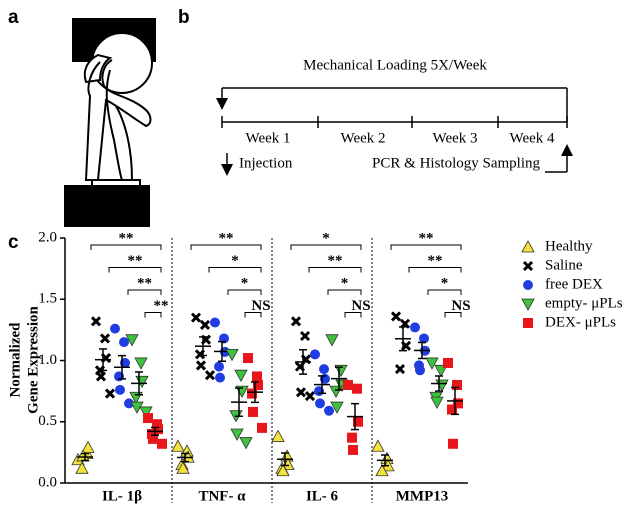 This screenshot has width=625, height=506. Describe the element at coordinates (574, 284) in the screenshot. I see `legend-label: free DEX` at that location.